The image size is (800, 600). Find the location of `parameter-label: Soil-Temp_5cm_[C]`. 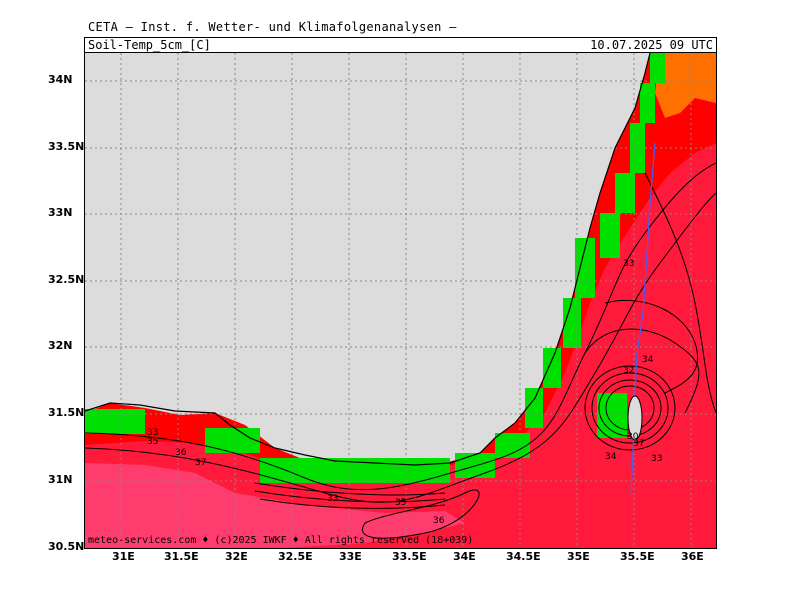

parameter-label: Soil-Temp_5cm_[C] is located at coordinates (149, 45).